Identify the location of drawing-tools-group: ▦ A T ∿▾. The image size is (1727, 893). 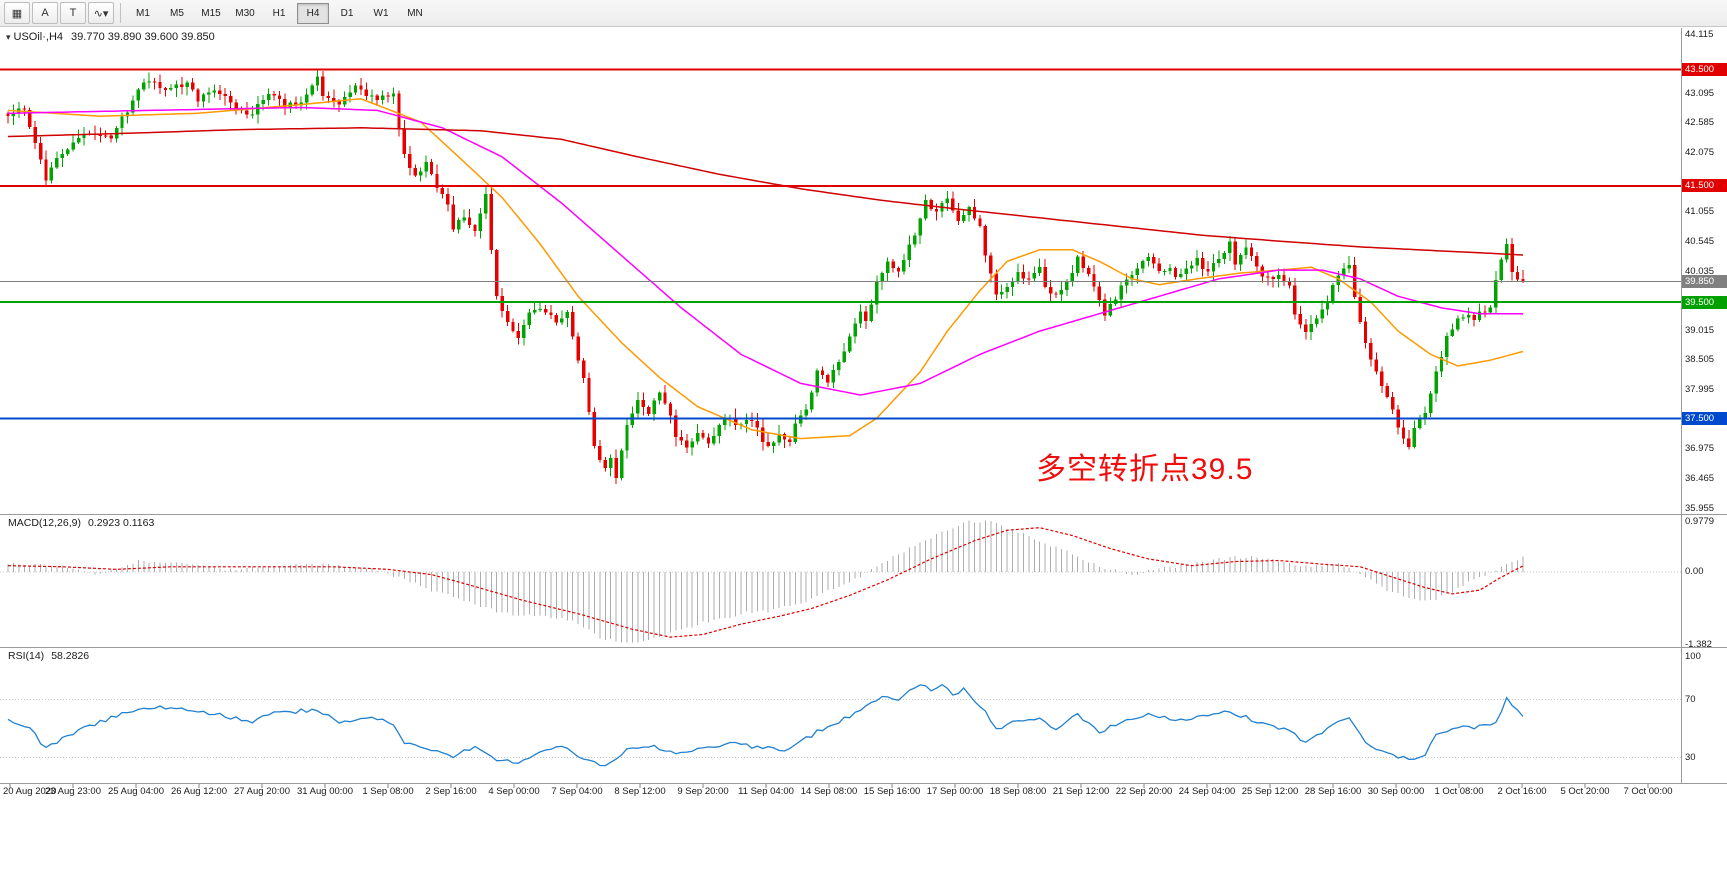
(59, 13).